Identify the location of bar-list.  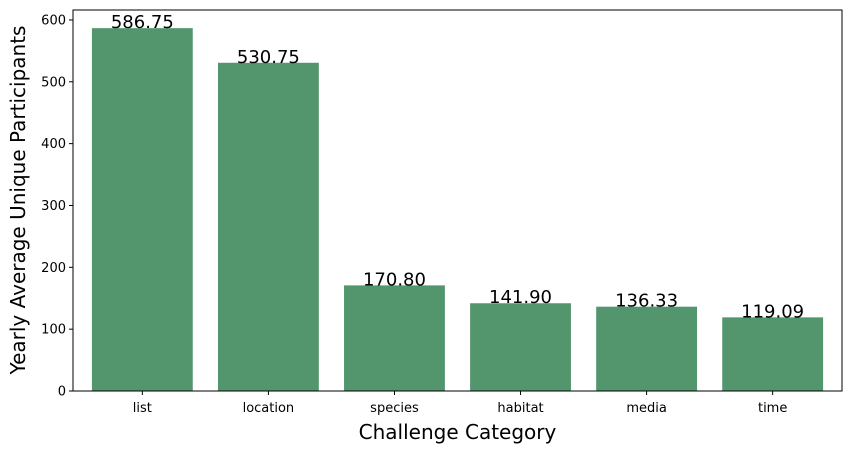
(142, 210).